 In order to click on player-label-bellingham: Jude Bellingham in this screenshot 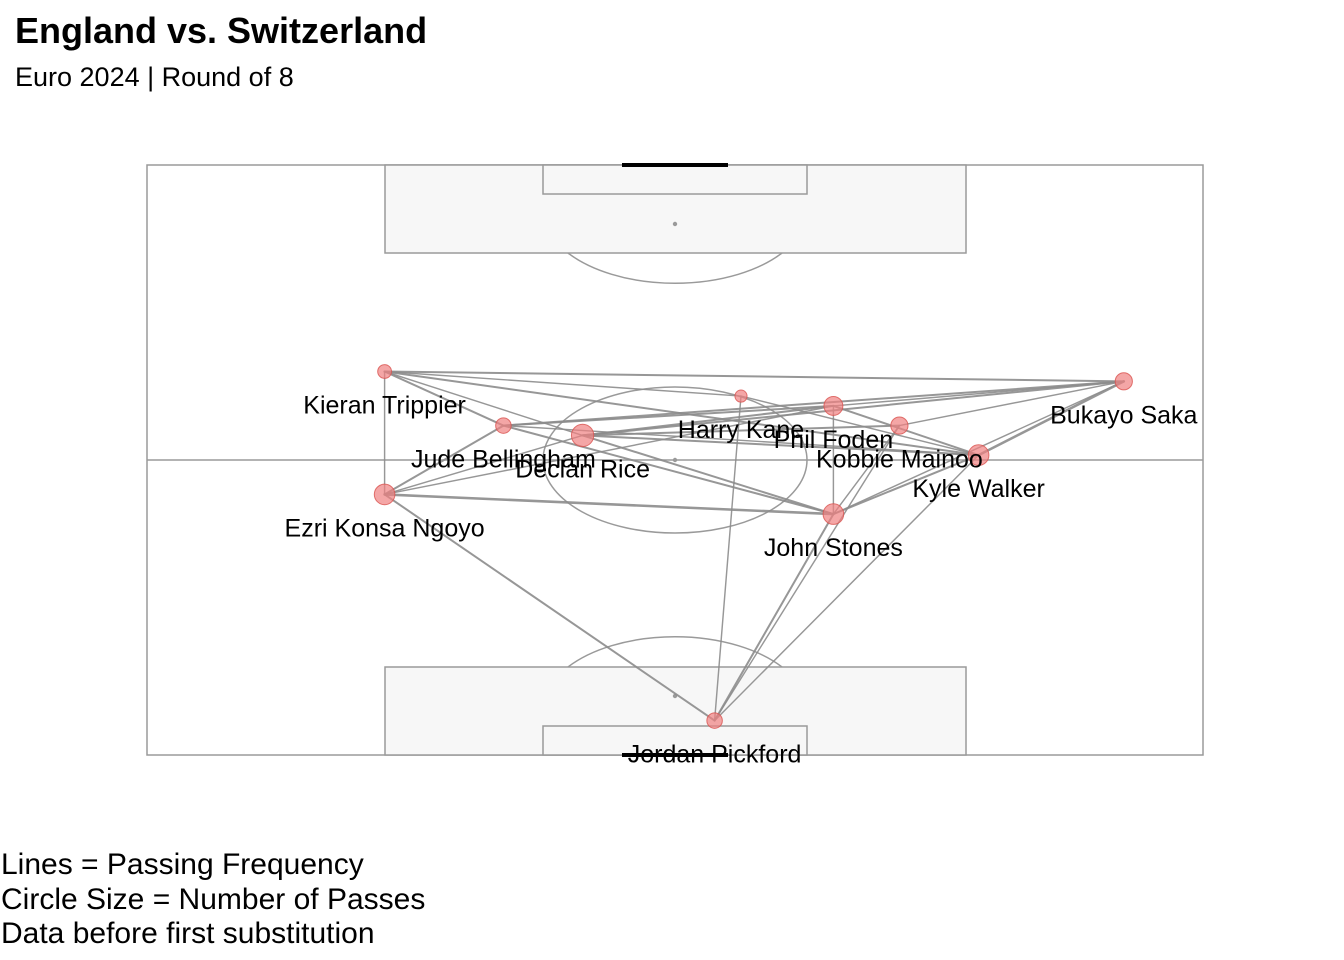, I will do `click(503, 460)`.